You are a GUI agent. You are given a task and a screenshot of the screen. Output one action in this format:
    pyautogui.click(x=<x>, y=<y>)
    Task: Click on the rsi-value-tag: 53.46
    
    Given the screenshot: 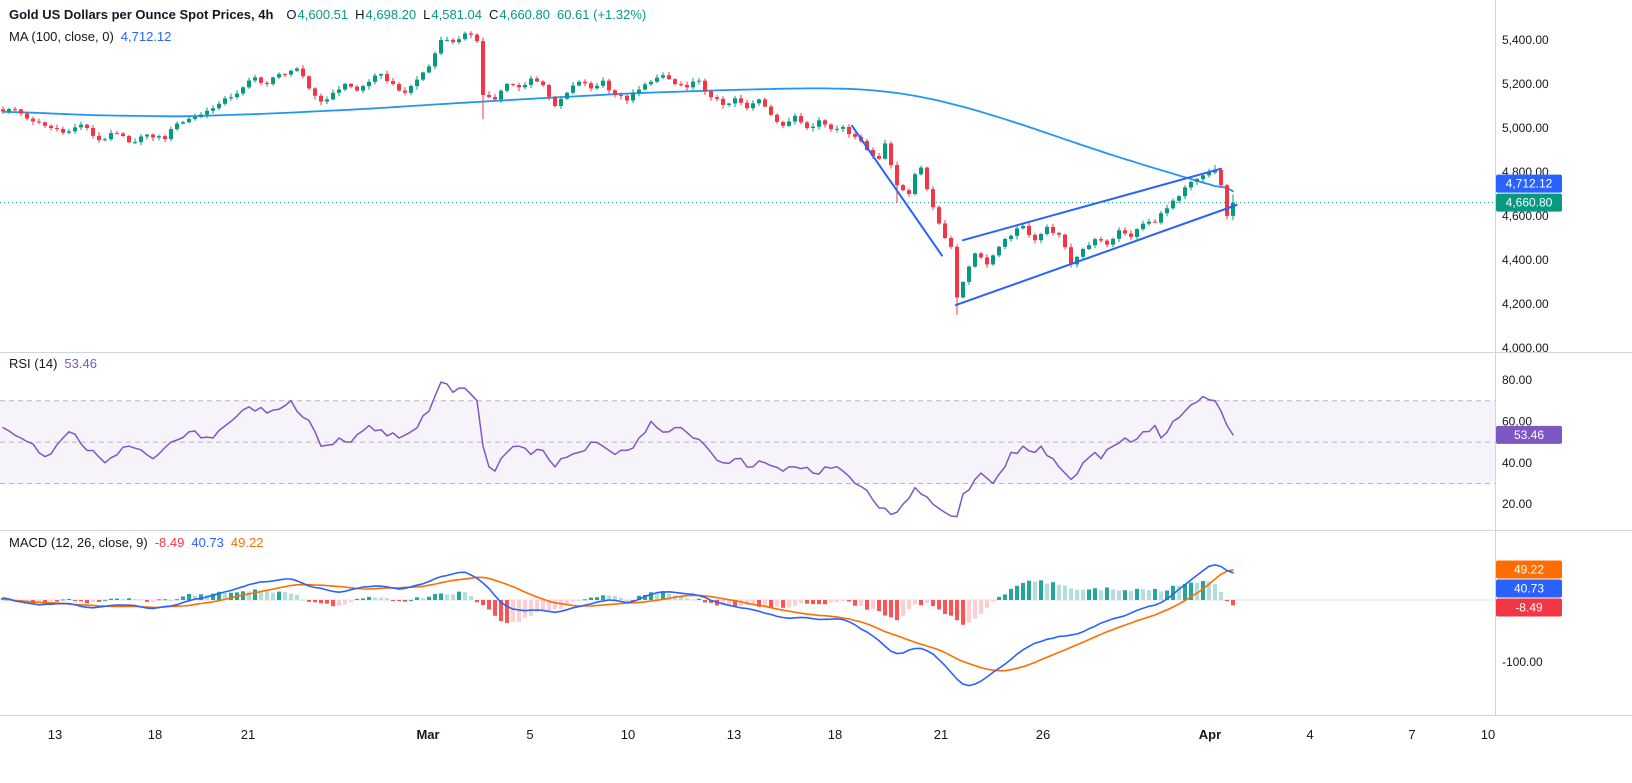 What is the action you would take?
    pyautogui.click(x=1529, y=434)
    